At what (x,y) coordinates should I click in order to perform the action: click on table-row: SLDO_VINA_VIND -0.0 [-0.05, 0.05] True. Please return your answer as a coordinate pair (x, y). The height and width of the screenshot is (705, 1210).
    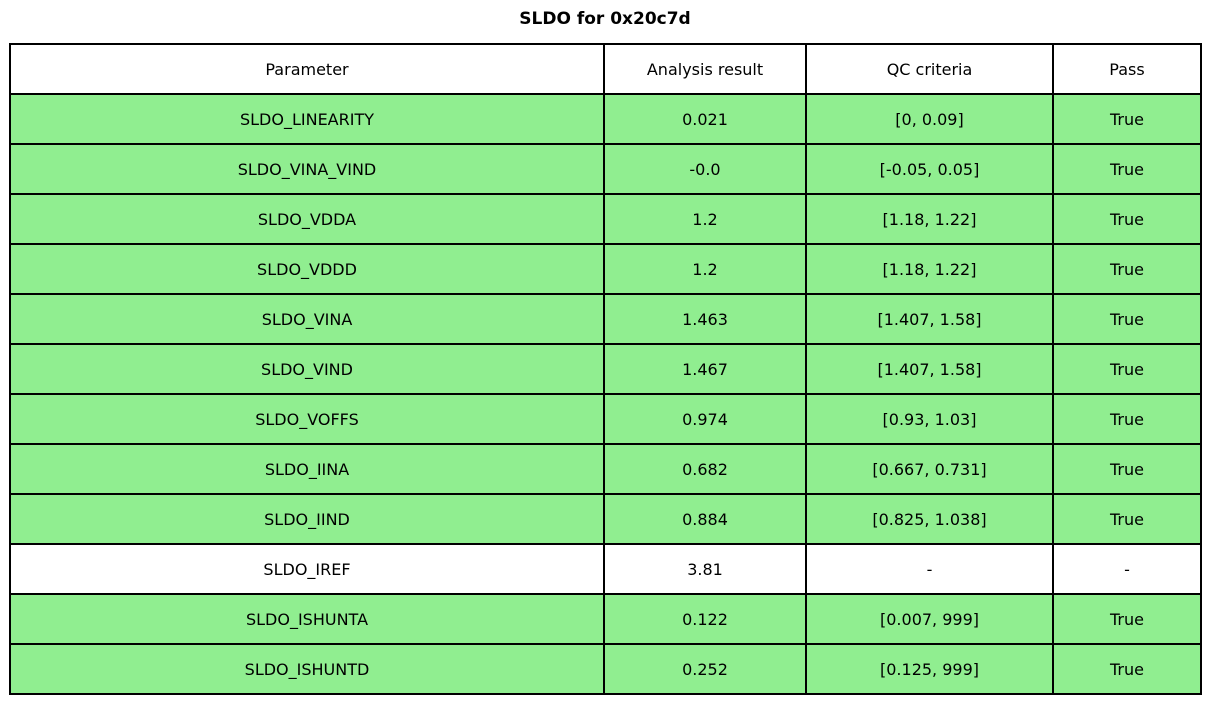
    Looking at the image, I should click on (605, 169).